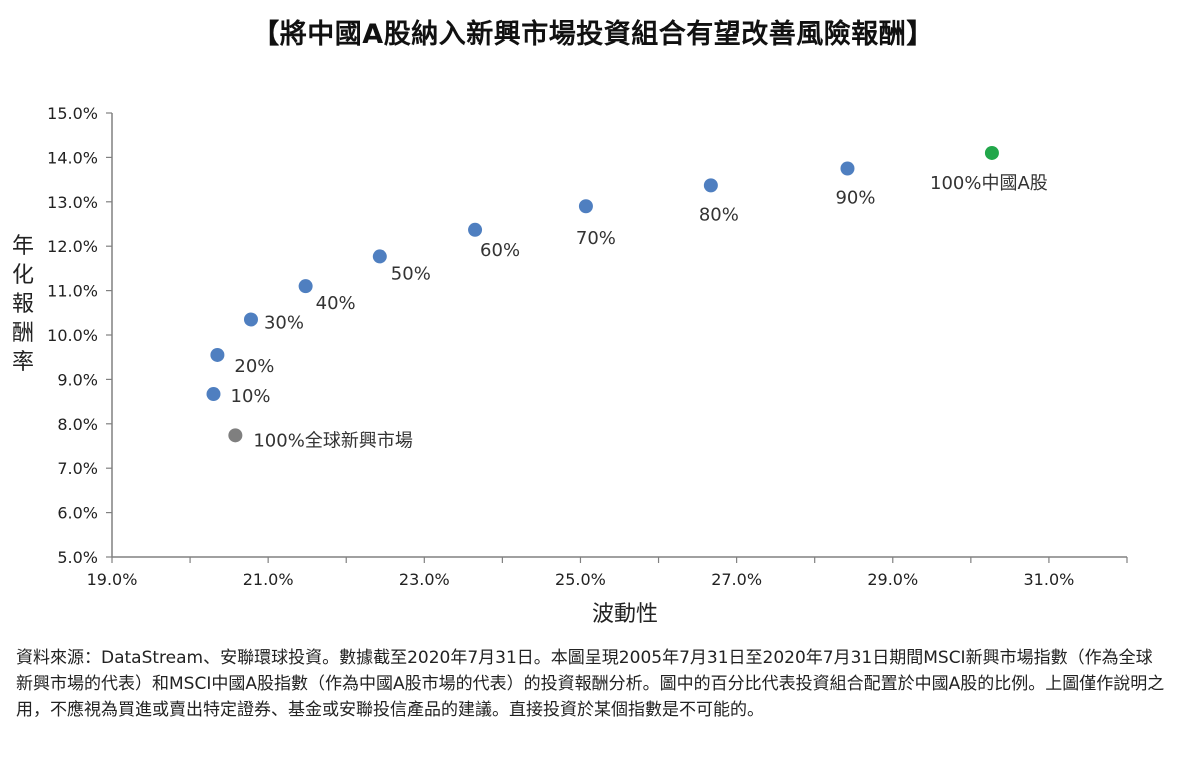  I want to click on point-label: 60%, so click(500, 250).